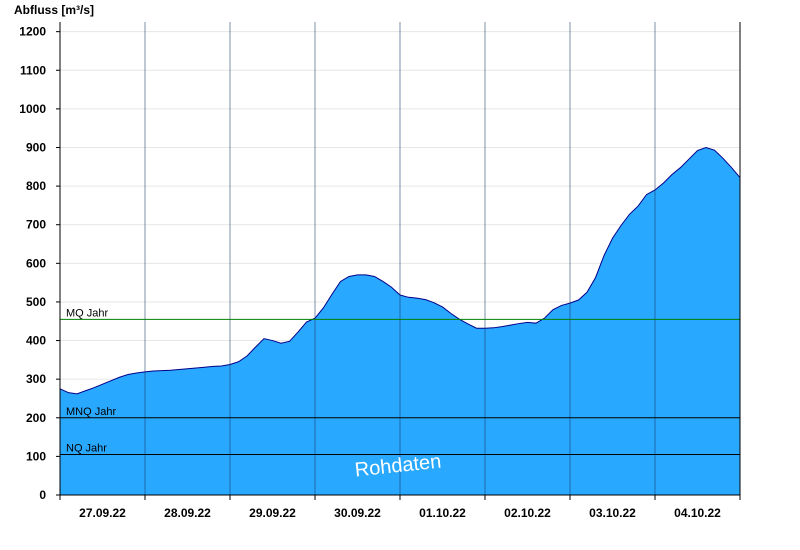 The height and width of the screenshot is (550, 800). Describe the element at coordinates (272, 513) in the screenshot. I see `x-tick-label: 29.09.22` at that location.